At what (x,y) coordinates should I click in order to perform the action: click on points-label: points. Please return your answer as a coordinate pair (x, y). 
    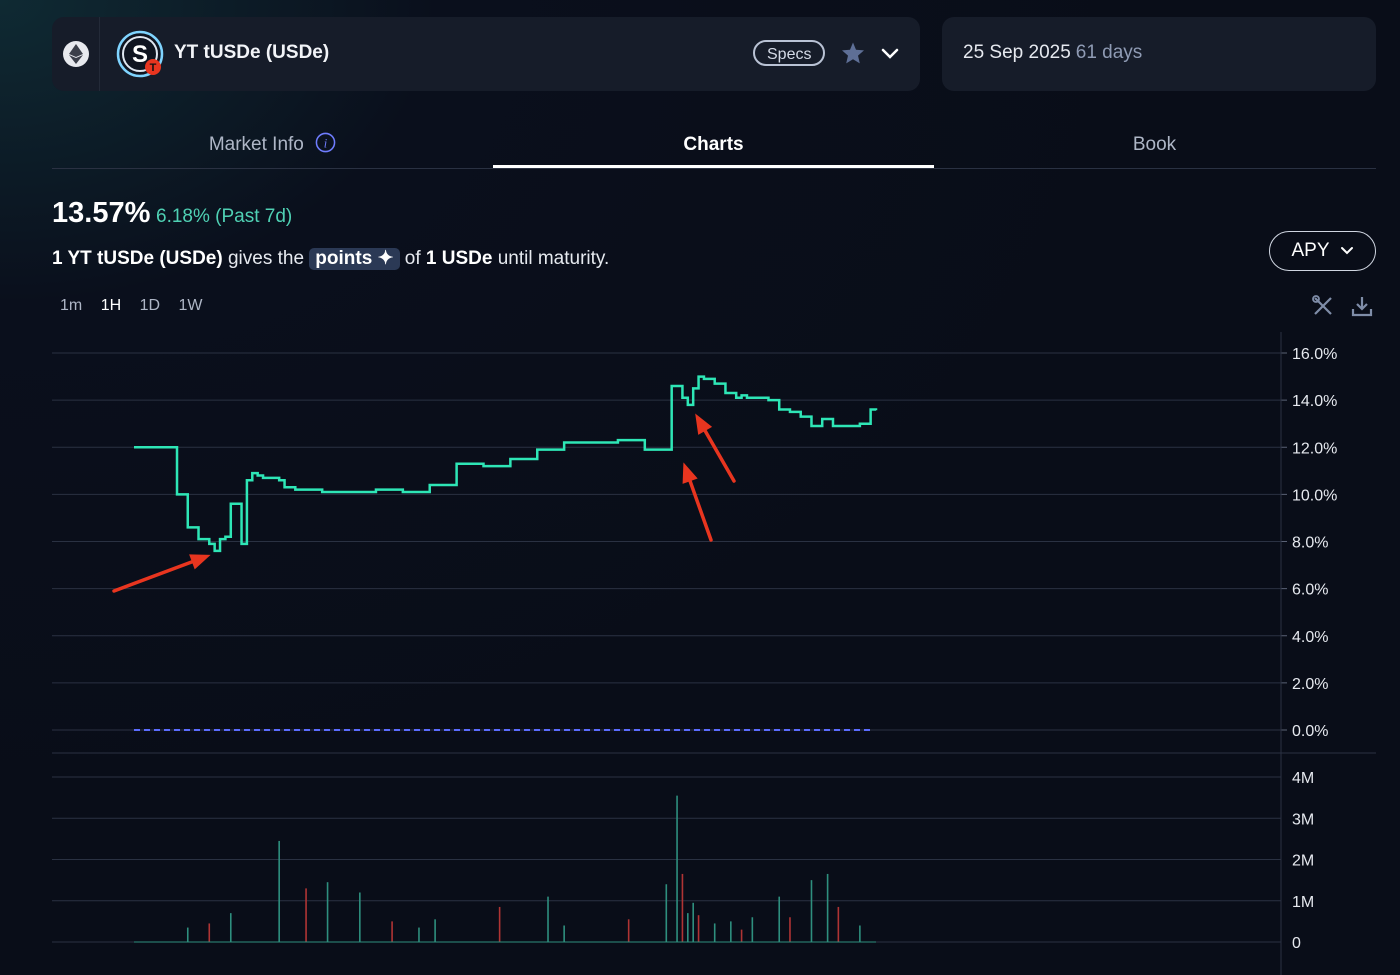
    Looking at the image, I should click on (344, 258).